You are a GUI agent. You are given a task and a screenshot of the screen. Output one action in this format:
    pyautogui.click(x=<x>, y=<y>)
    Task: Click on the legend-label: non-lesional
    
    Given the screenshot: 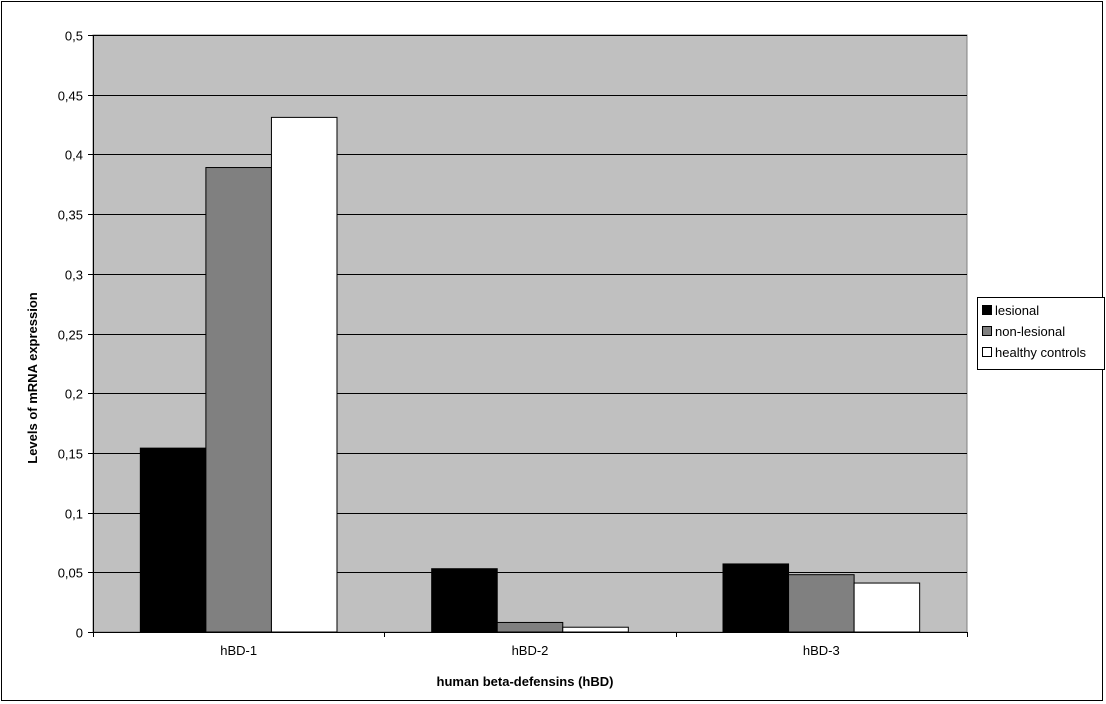 What is the action you would take?
    pyautogui.click(x=1030, y=331)
    